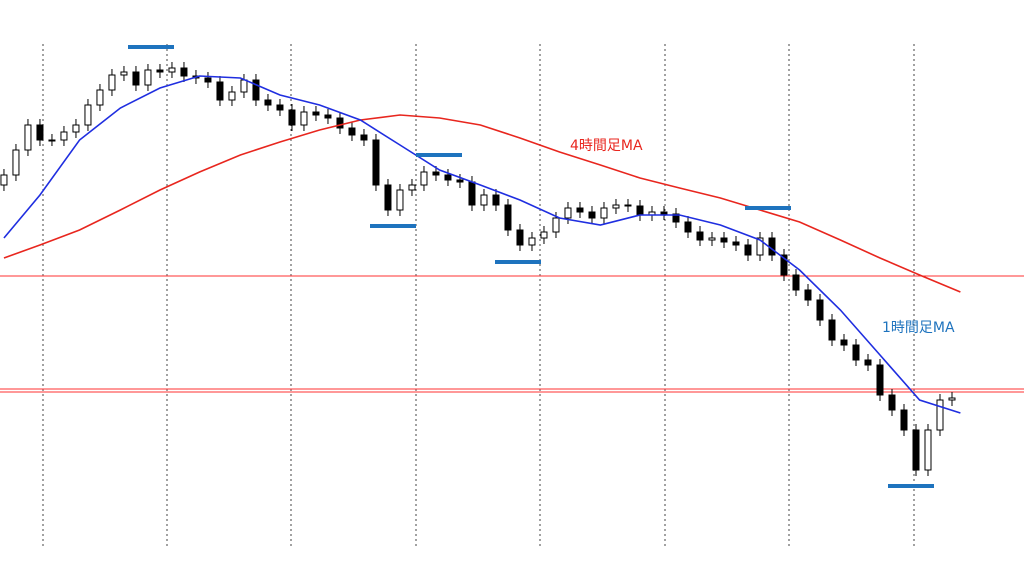 This screenshot has width=1024, height=588. What do you see at coordinates (606, 146) in the screenshot?
I see `ma-label: 4時間足MA` at bounding box center [606, 146].